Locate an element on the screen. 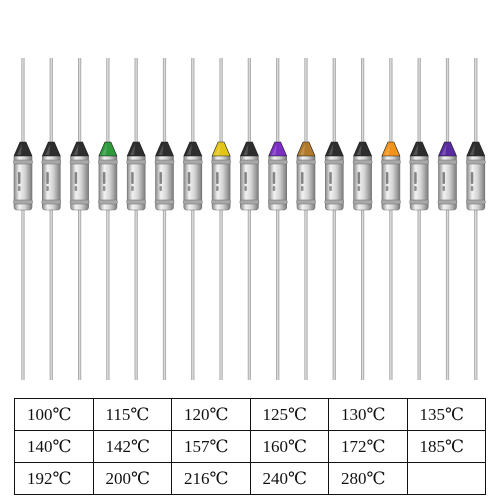  table-row: 140℃ 142℃ 157℃ 160℃ 172℃ 185℃ is located at coordinates (250, 446).